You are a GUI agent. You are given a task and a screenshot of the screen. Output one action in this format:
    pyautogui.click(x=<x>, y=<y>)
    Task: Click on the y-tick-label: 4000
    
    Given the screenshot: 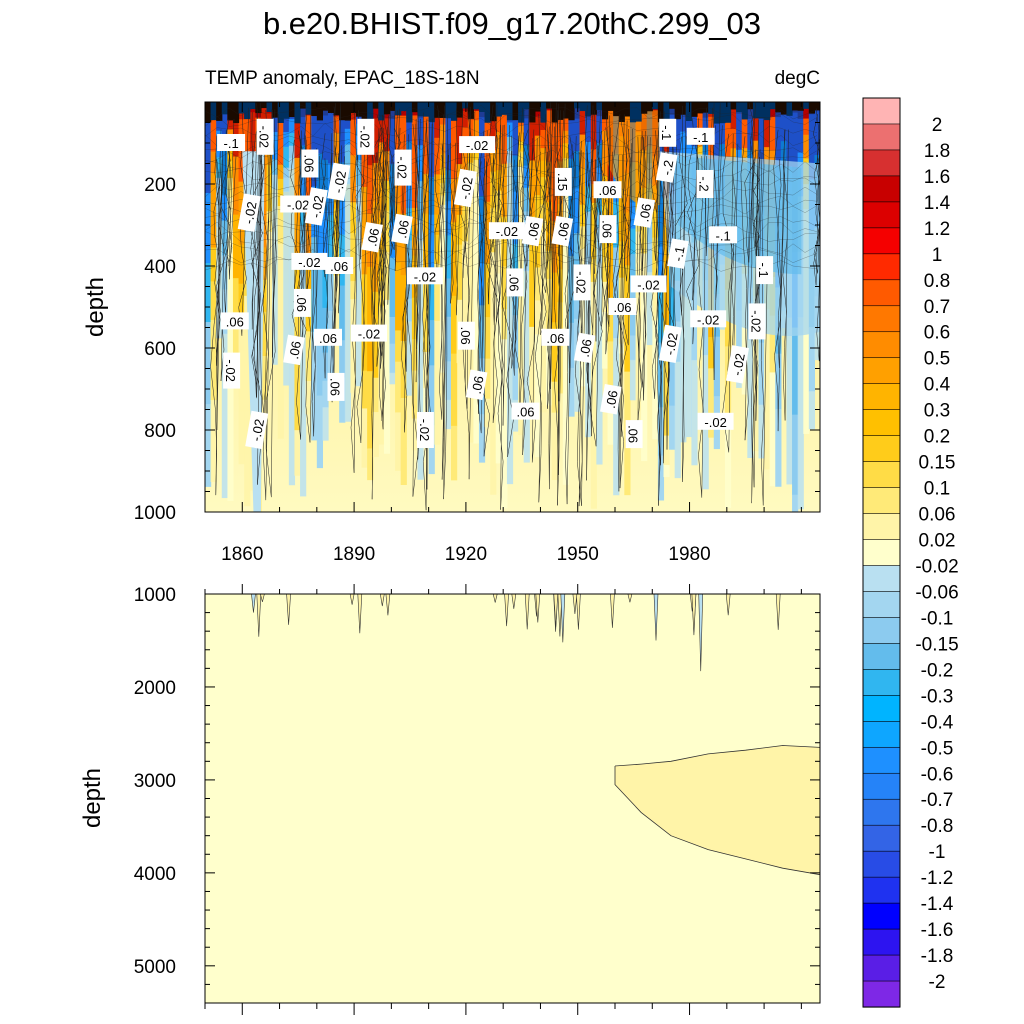 What is the action you would take?
    pyautogui.click(x=155, y=874)
    